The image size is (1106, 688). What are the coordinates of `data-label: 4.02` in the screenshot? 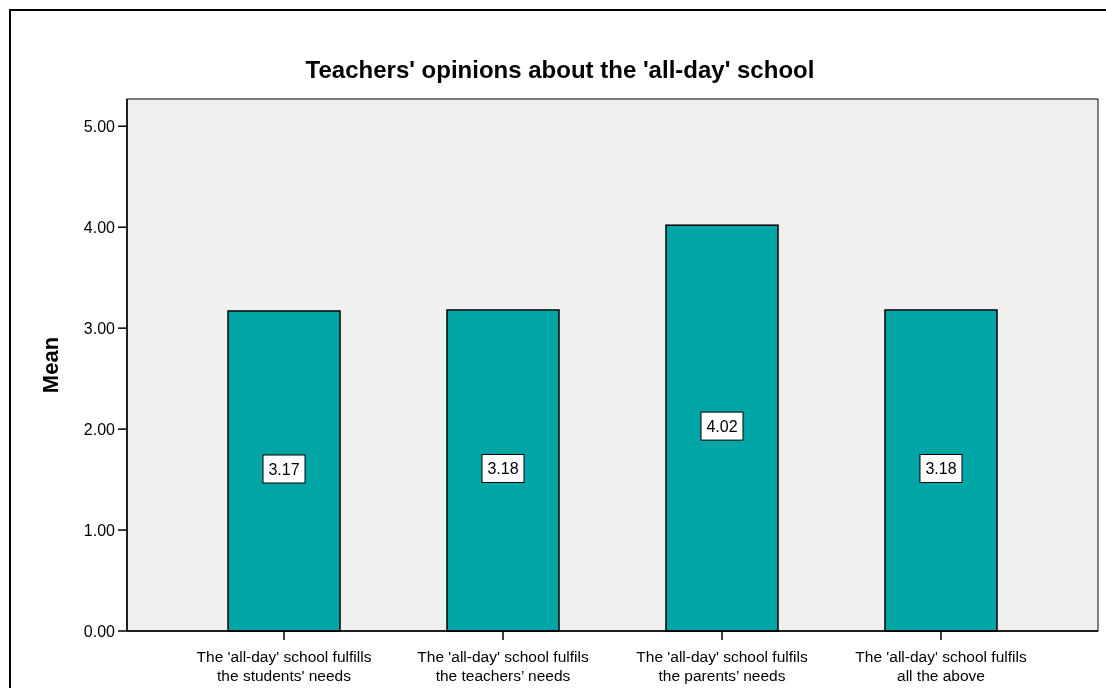 It's located at (722, 427).